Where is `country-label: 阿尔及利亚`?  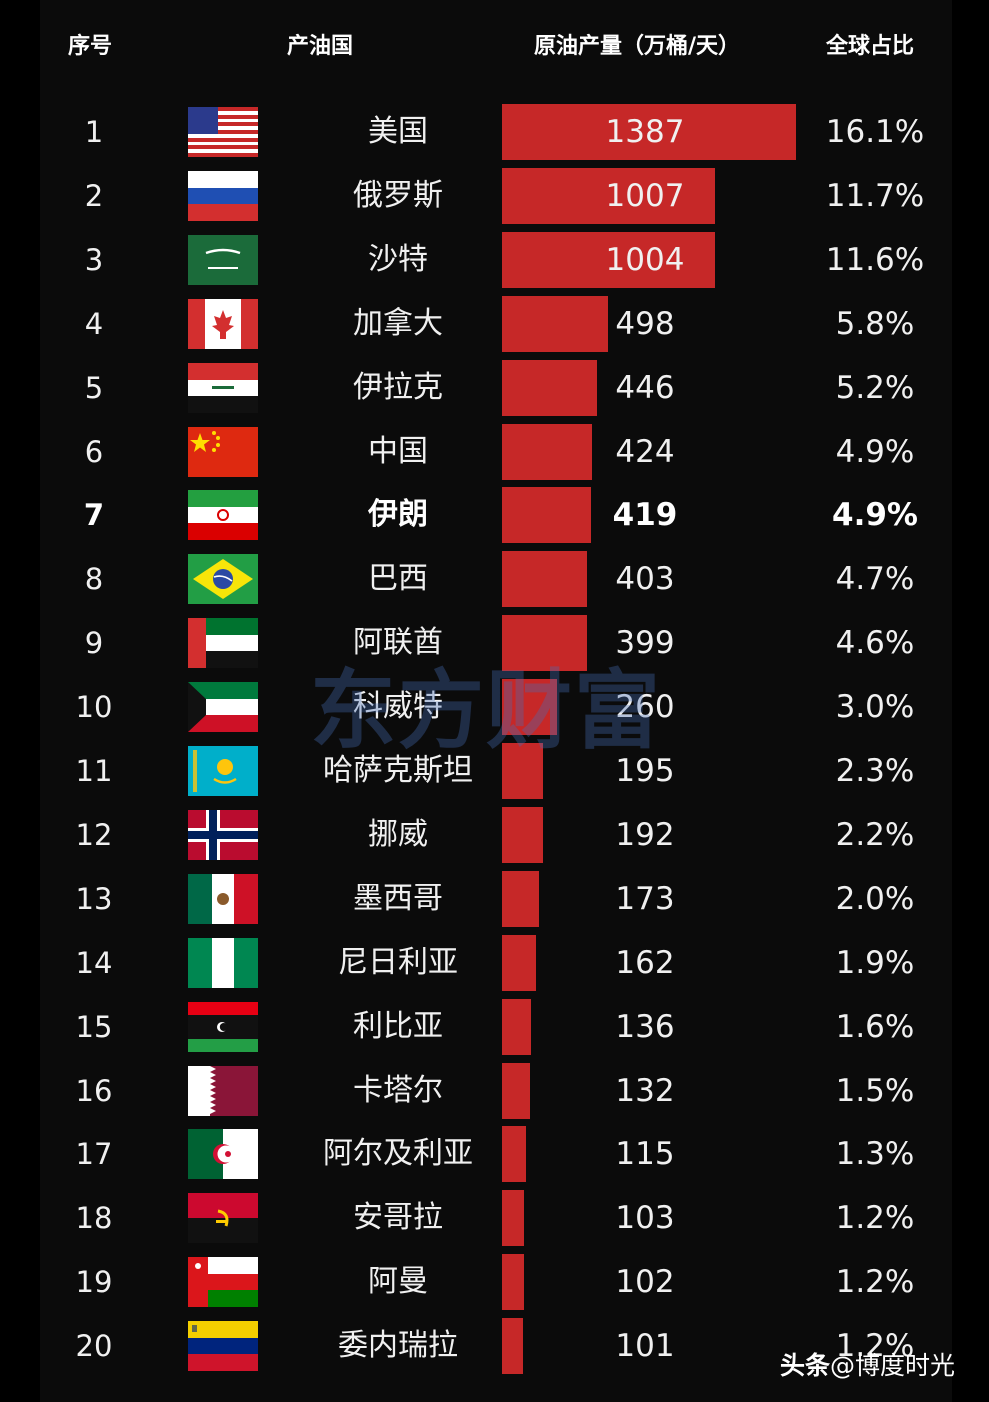
country-label: 阿尔及利亚 is located at coordinates (398, 1154).